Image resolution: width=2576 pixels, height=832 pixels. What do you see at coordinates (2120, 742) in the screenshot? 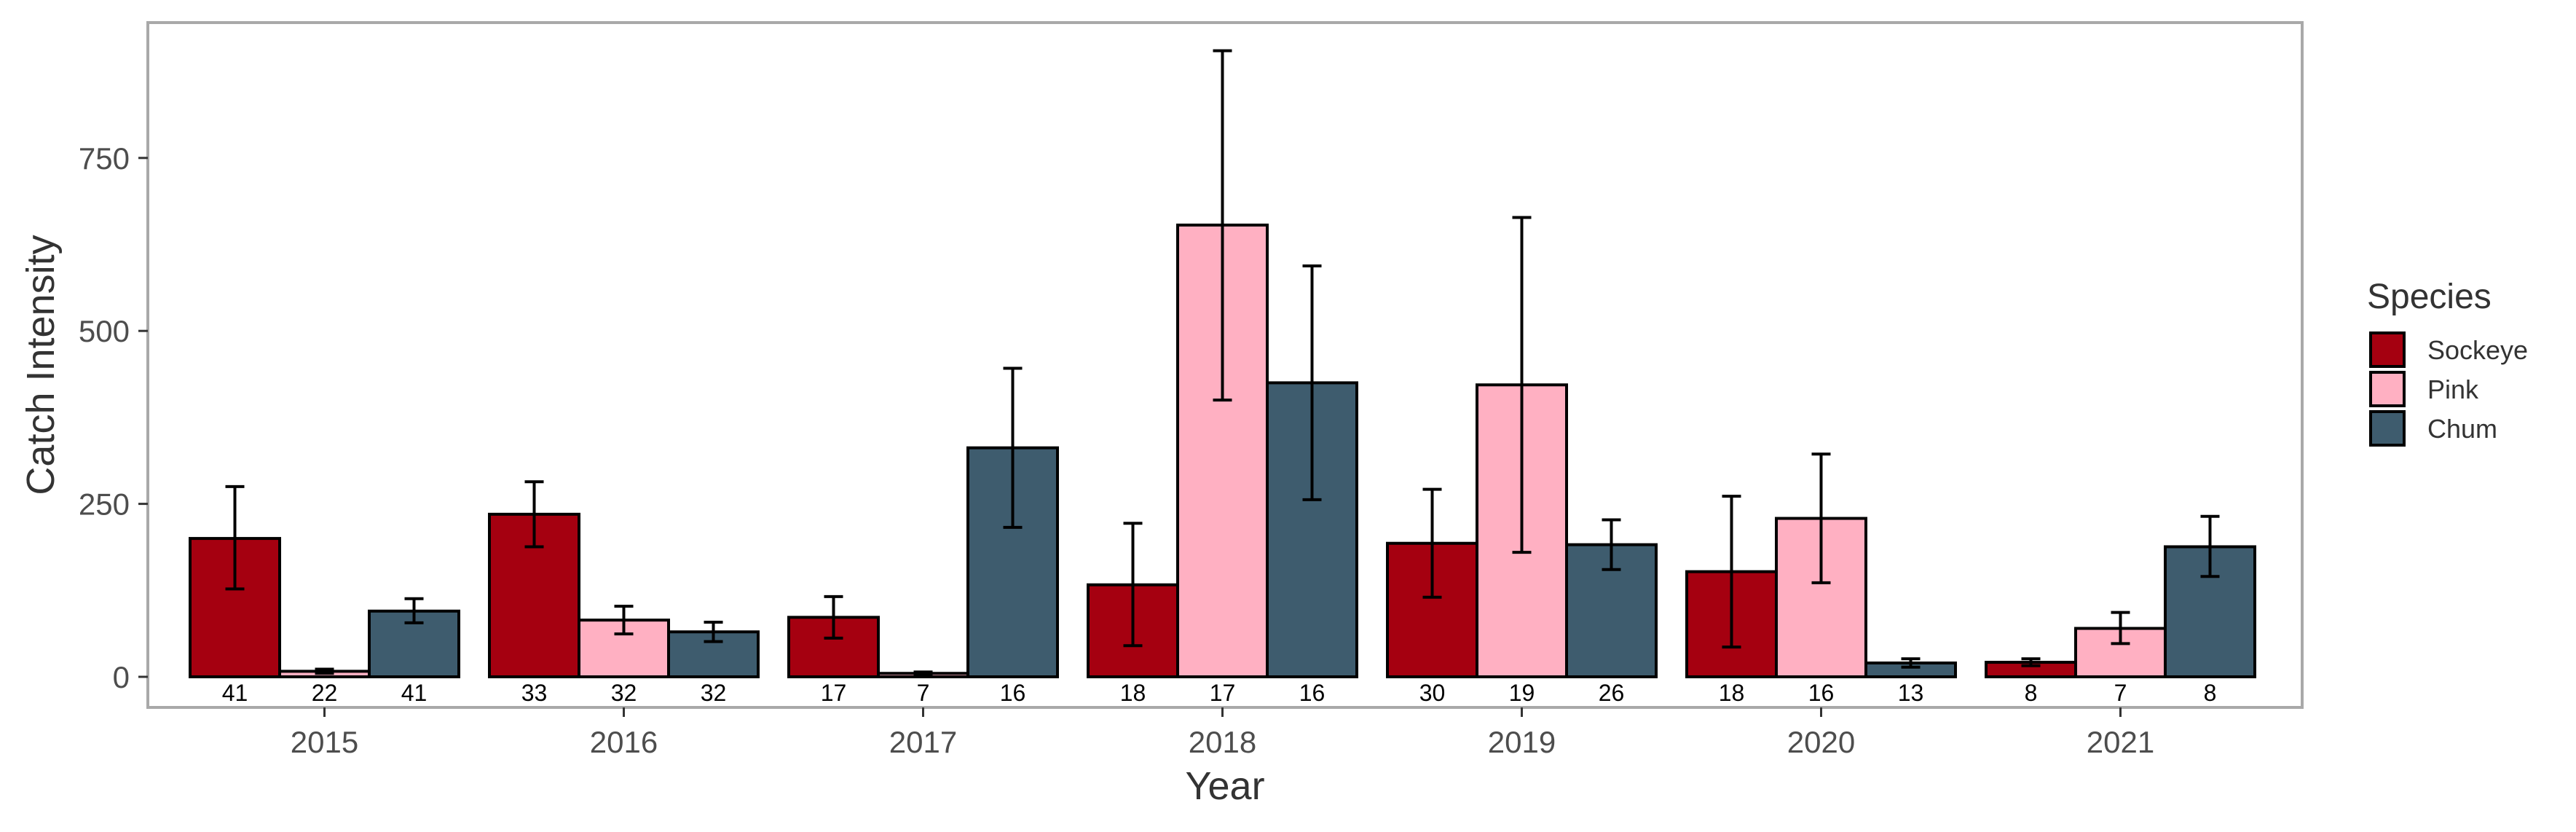
I see `x-tick-label: 2021` at bounding box center [2120, 742].